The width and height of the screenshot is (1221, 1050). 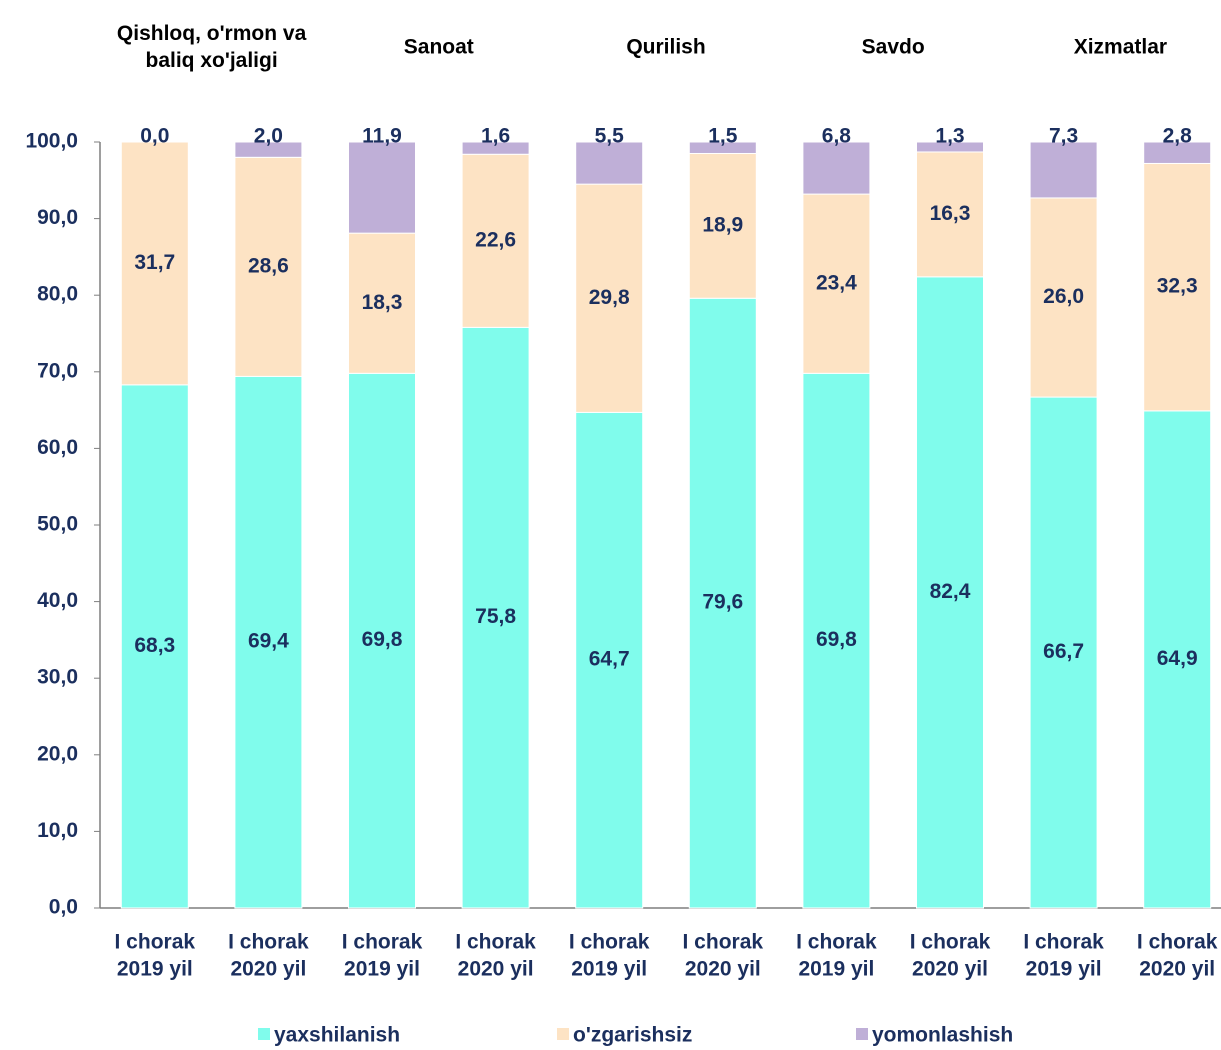 I want to click on value-label: 64,7, so click(x=609, y=659).